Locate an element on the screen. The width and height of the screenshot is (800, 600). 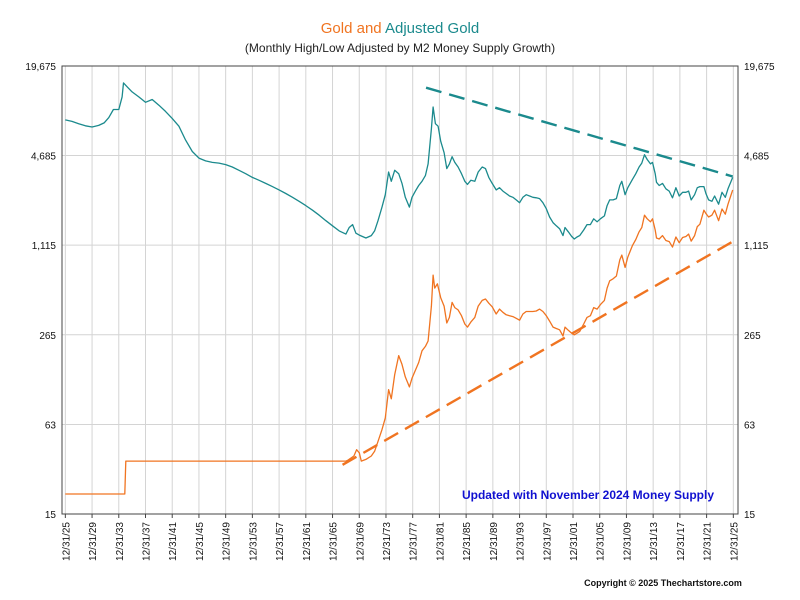
x-tick-label: 12/31/13 is located at coordinates (654, 541).